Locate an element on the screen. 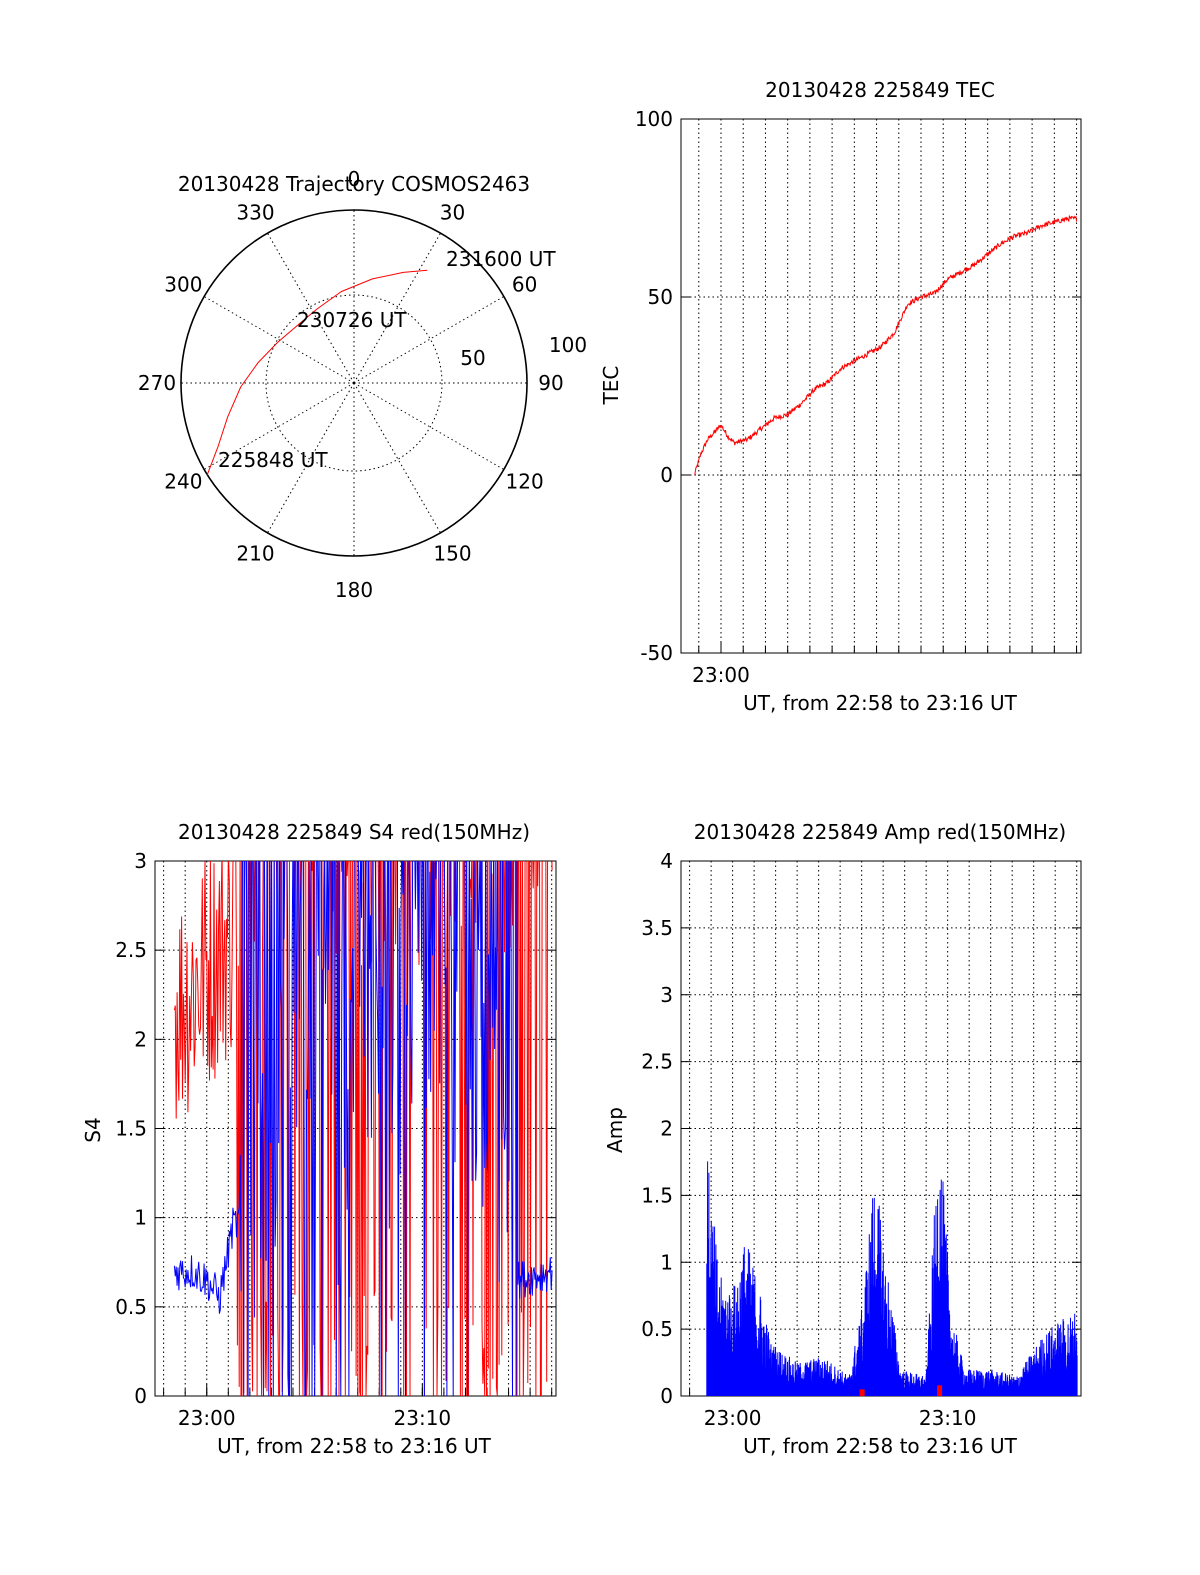 The width and height of the screenshot is (1200, 1575). plot-frame is located at coordinates (881, 386).